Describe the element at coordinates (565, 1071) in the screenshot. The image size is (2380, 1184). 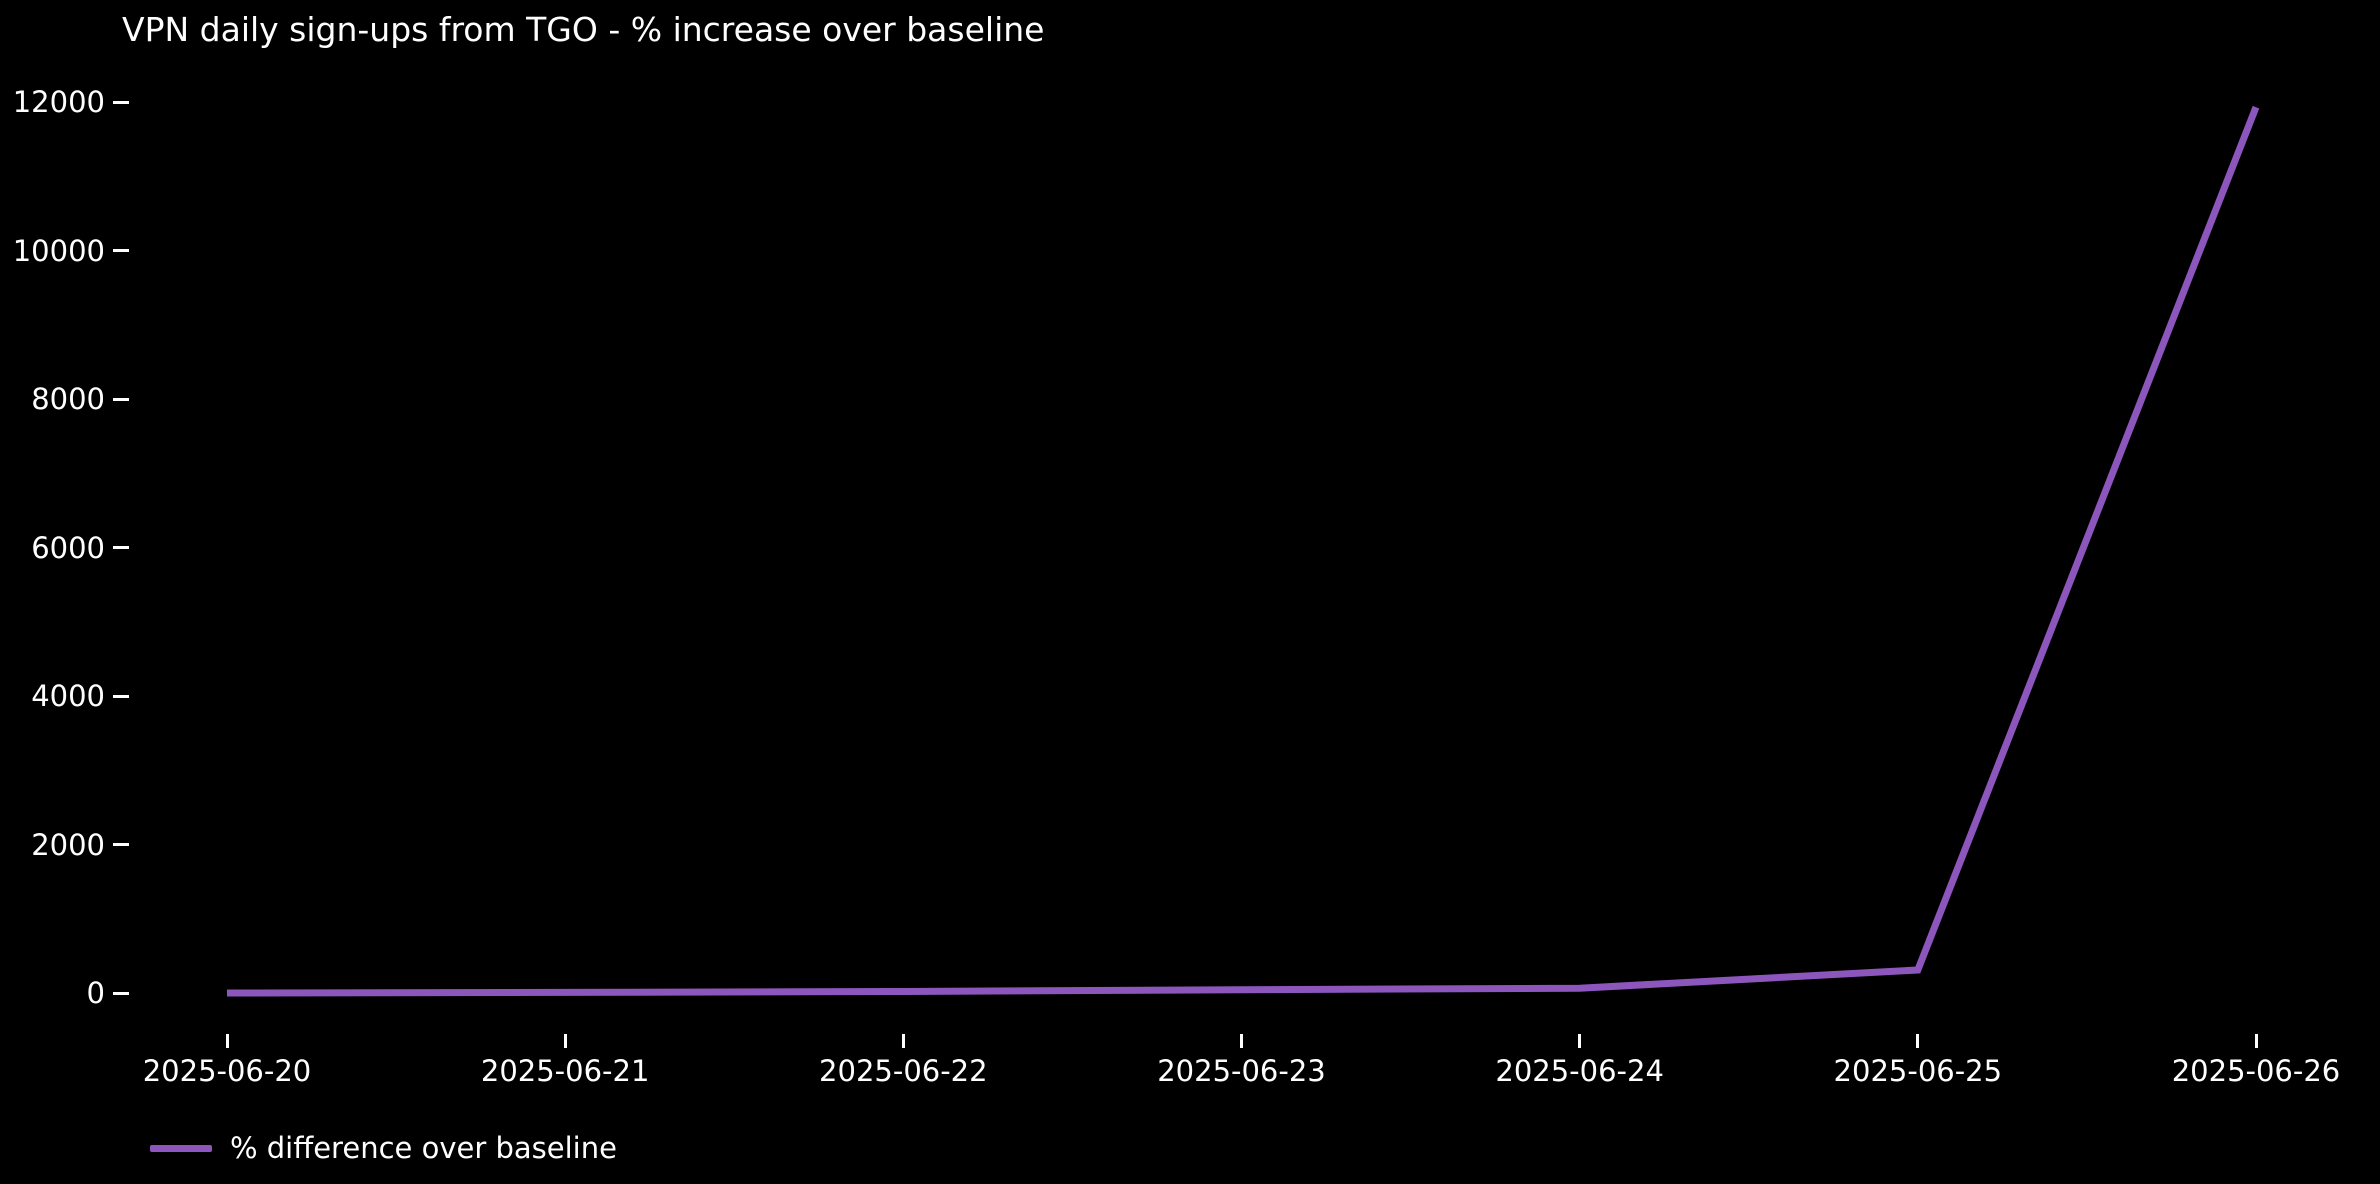
I see `x-tick-label: 2025-06-21` at that location.